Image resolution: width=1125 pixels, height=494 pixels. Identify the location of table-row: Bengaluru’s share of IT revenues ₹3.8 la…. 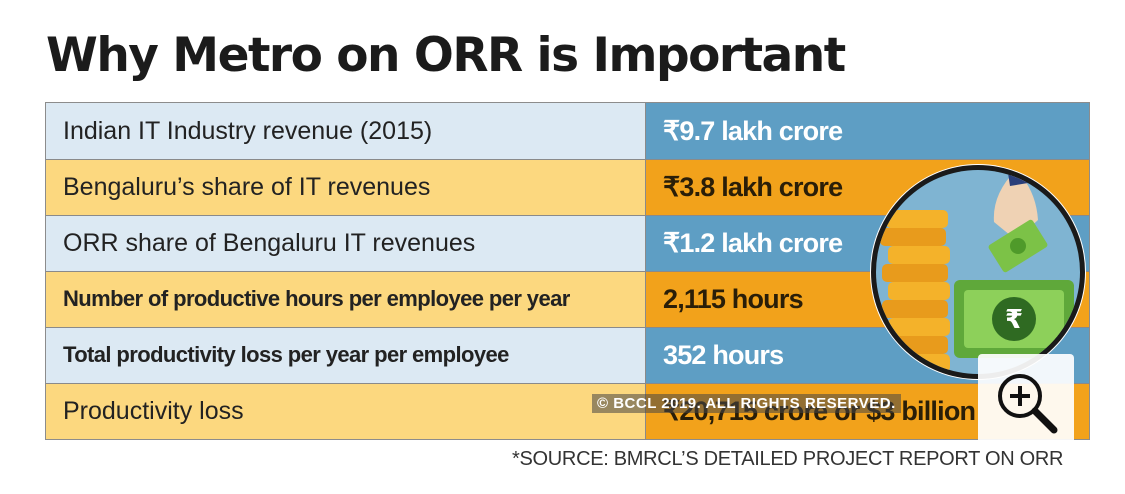
(567, 187).